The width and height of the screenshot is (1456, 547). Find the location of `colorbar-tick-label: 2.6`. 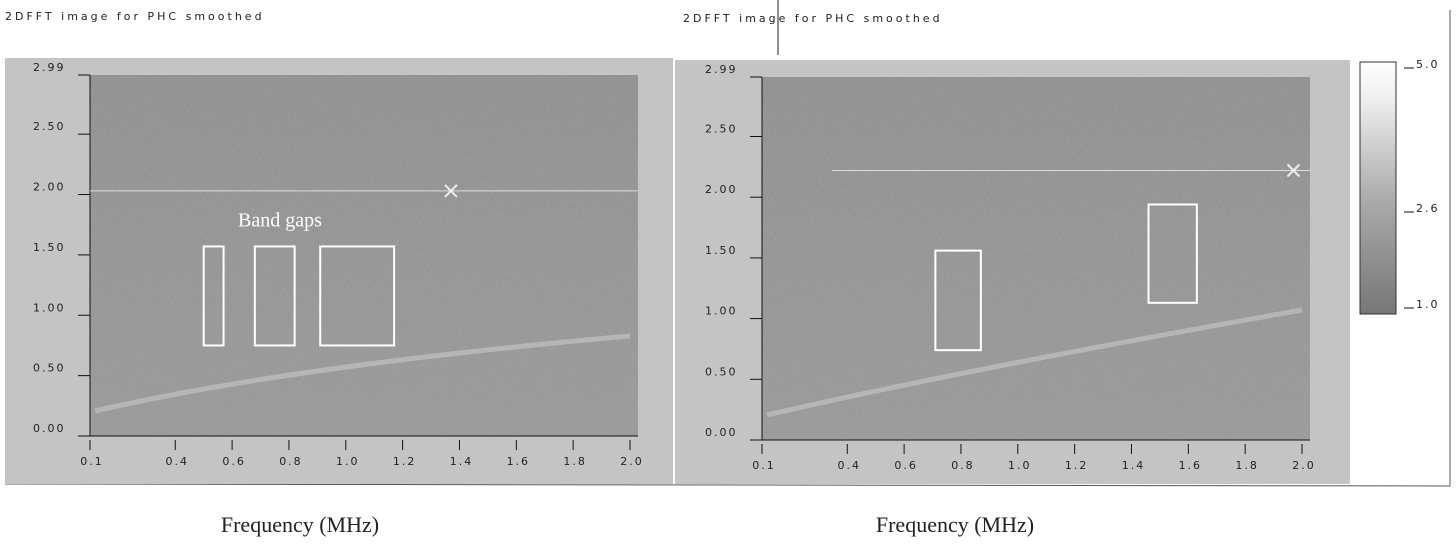

colorbar-tick-label: 2.6 is located at coordinates (1428, 208).